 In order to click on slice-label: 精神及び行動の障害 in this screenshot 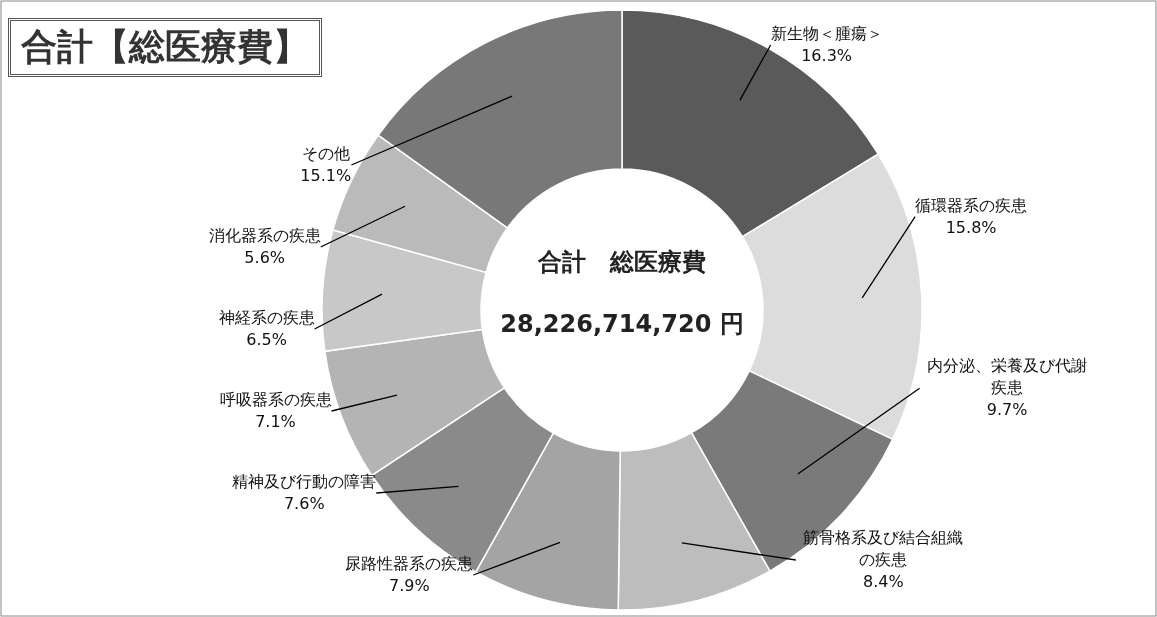, I will do `click(304, 482)`.